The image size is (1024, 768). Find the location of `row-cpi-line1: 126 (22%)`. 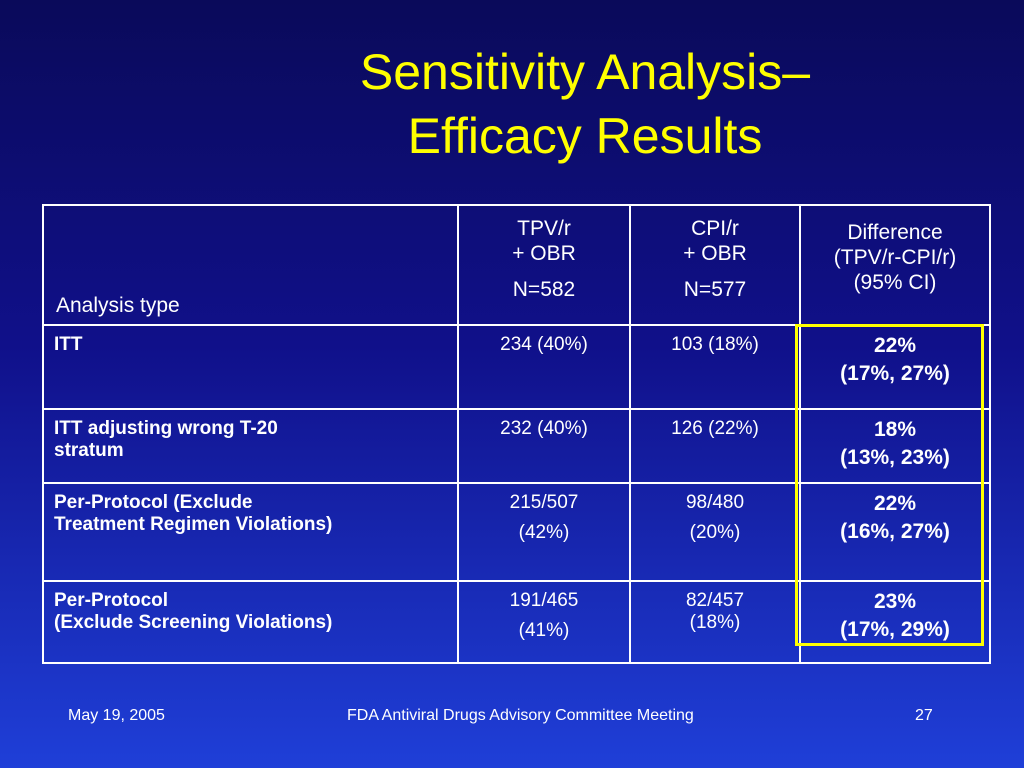

row-cpi-line1: 126 (22%) is located at coordinates (715, 428).